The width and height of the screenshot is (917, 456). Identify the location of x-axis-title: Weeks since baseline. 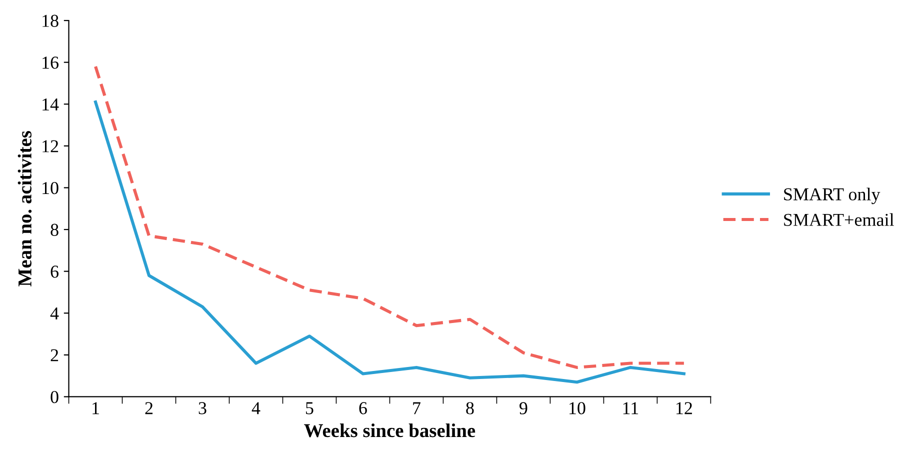
(390, 431).